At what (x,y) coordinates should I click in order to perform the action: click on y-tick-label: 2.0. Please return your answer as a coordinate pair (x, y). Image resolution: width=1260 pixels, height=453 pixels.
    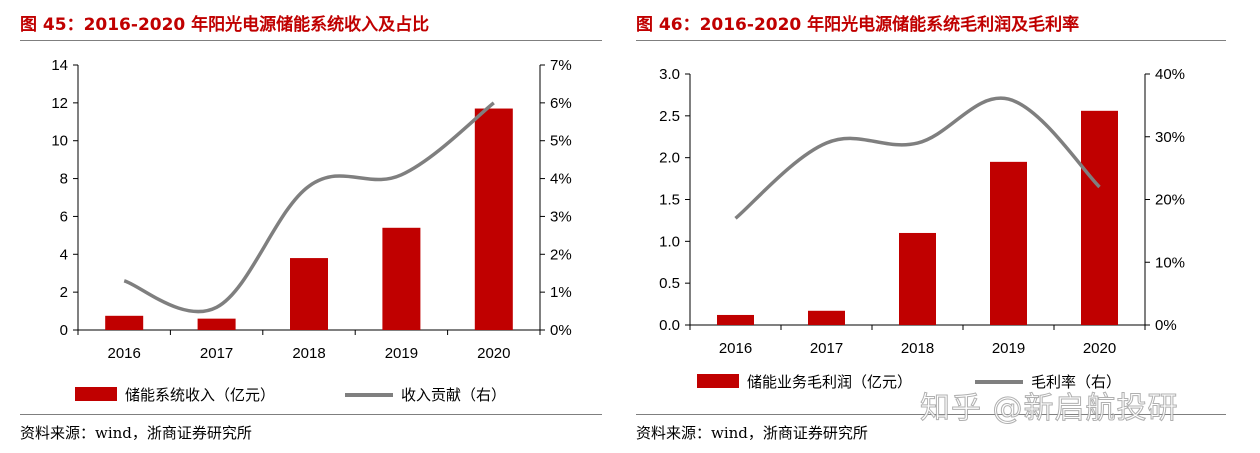
    Looking at the image, I should click on (669, 158).